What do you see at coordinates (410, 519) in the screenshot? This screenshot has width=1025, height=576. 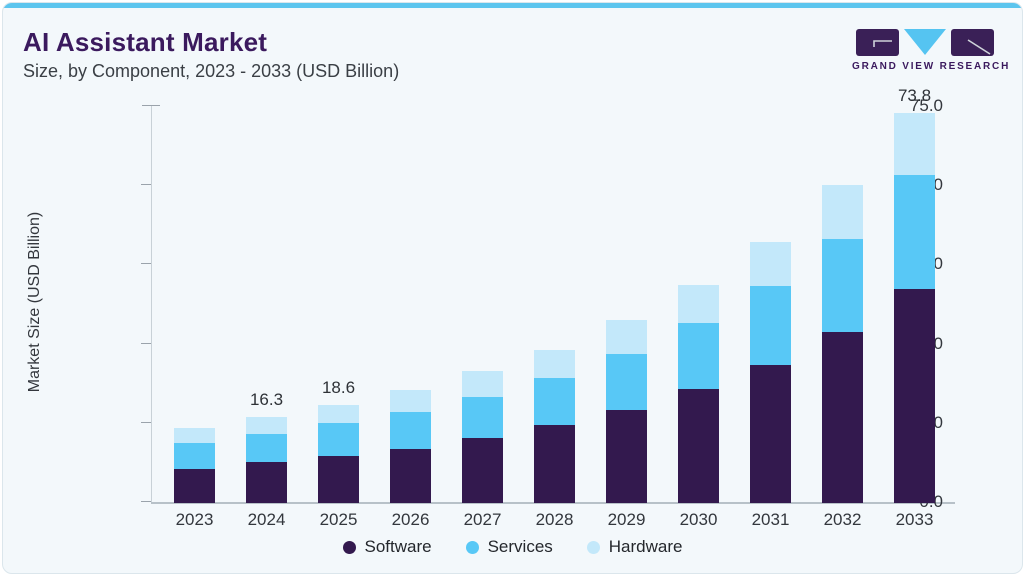 I see `x-tick-label-2026: 2026` at bounding box center [410, 519].